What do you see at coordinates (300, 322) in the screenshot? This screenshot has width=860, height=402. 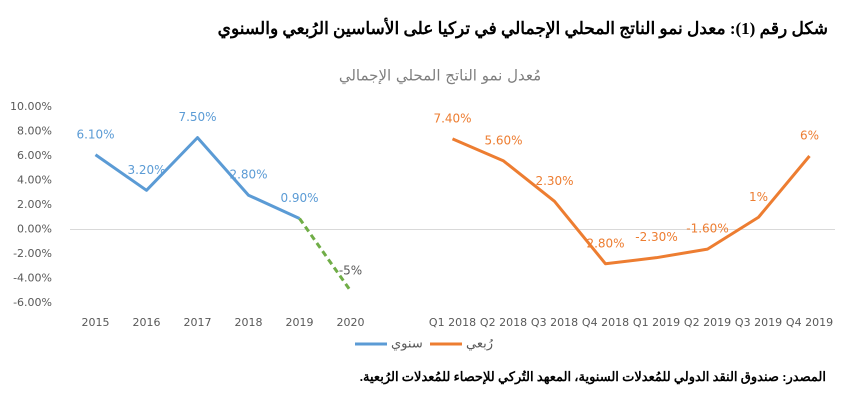 I see `x-tick-label: 2019` at bounding box center [300, 322].